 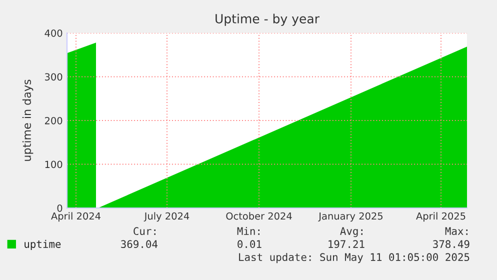 What do you see at coordinates (53, 164) in the screenshot?
I see `y-tick-label: 100` at bounding box center [53, 164].